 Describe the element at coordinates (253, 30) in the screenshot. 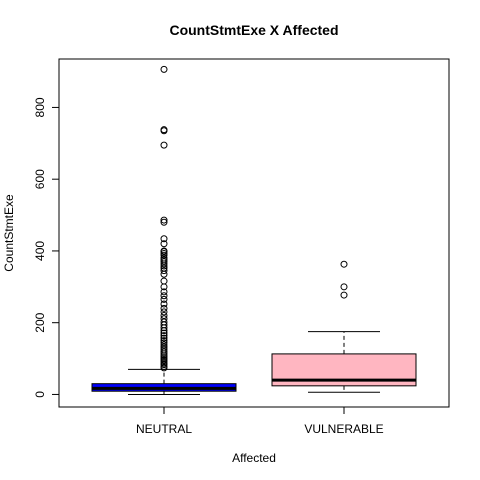

I see `chart-title: CountStmtExe X Affected` at that location.